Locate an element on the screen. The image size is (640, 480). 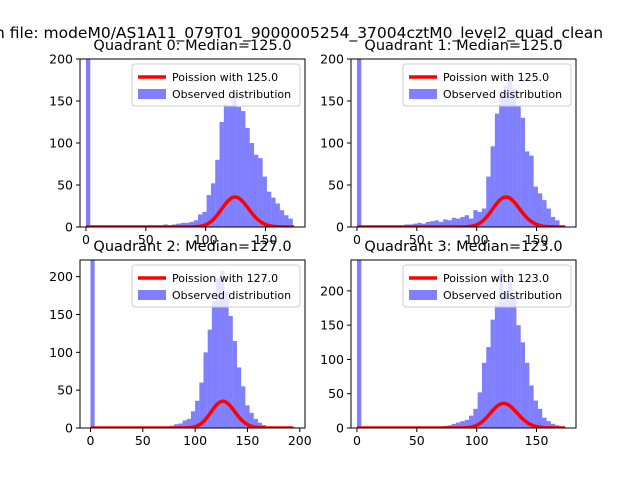
legend-box is located at coordinates (216, 286).